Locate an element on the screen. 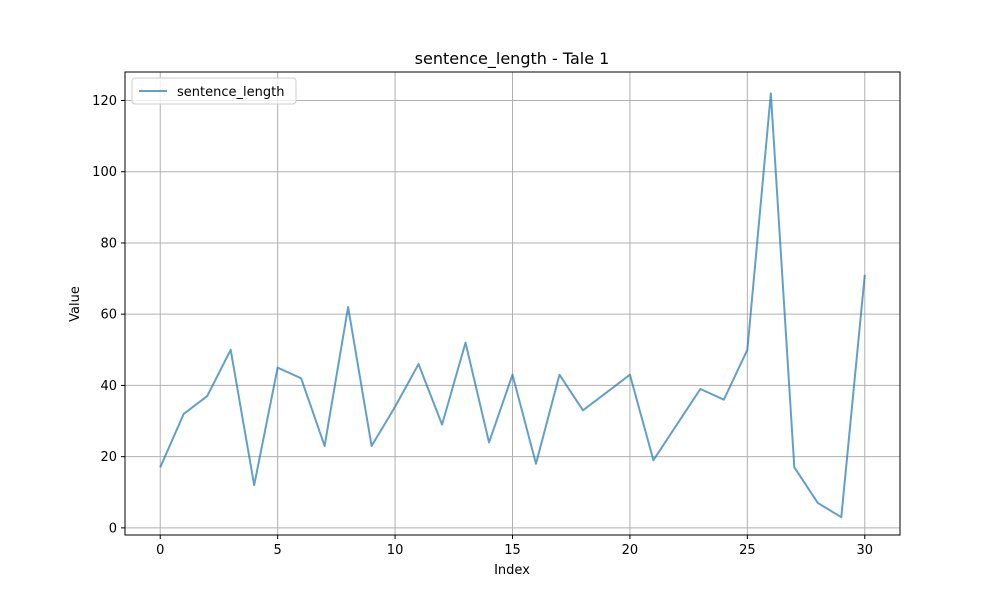  x-tick-label: 30 is located at coordinates (864, 550).